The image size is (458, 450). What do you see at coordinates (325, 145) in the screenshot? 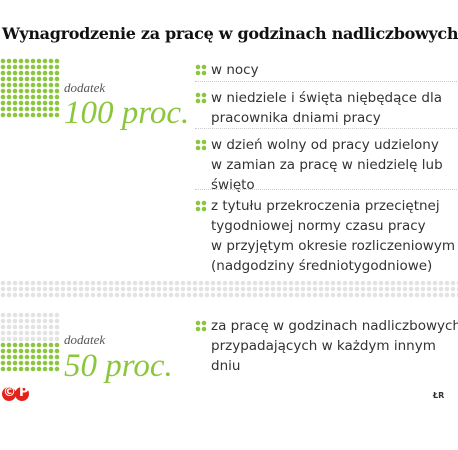
I see `item-line: w dzień wolny od pracy udzielony` at bounding box center [325, 145].